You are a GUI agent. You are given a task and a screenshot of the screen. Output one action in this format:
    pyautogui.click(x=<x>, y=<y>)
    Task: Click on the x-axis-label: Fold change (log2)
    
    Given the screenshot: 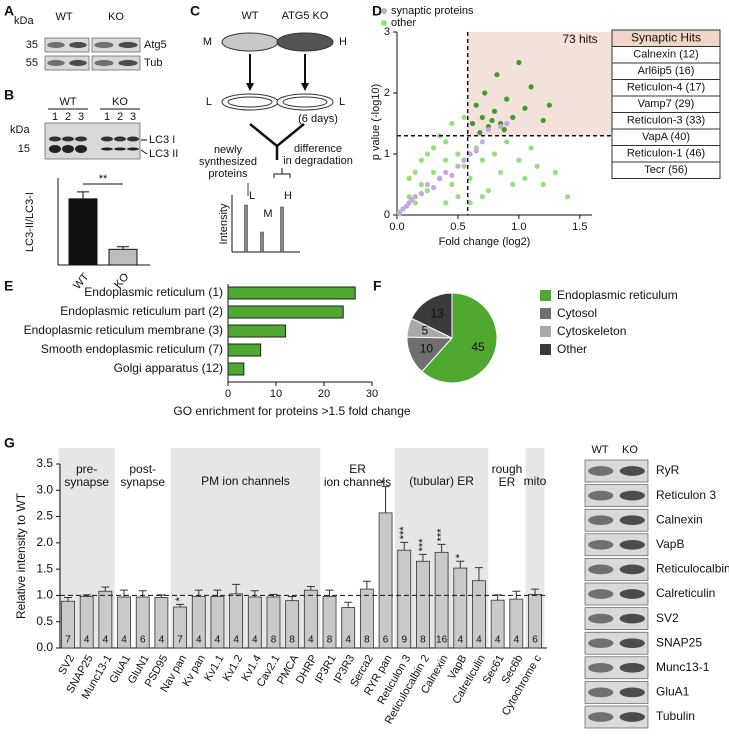 What is the action you would take?
    pyautogui.click(x=485, y=242)
    